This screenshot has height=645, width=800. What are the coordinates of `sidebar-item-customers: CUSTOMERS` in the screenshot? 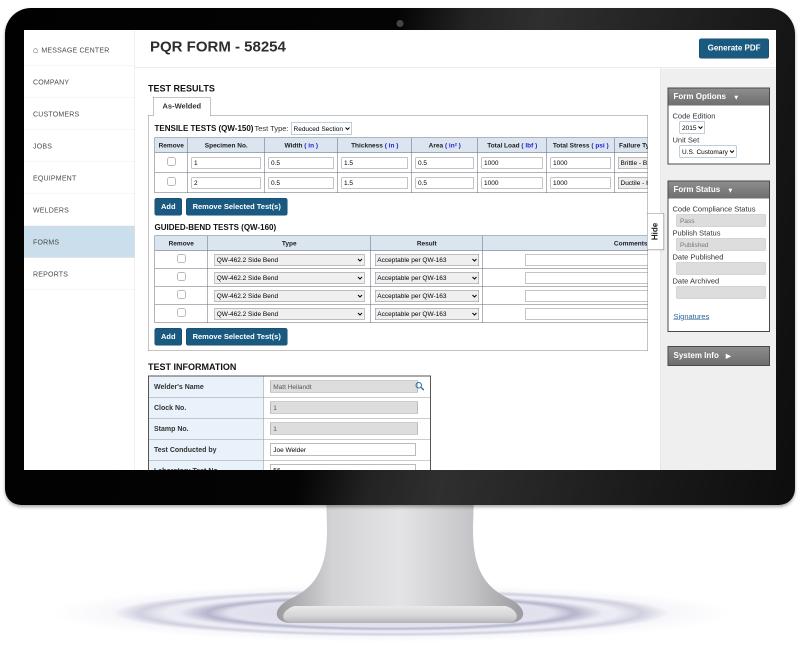 It's located at (79, 114).